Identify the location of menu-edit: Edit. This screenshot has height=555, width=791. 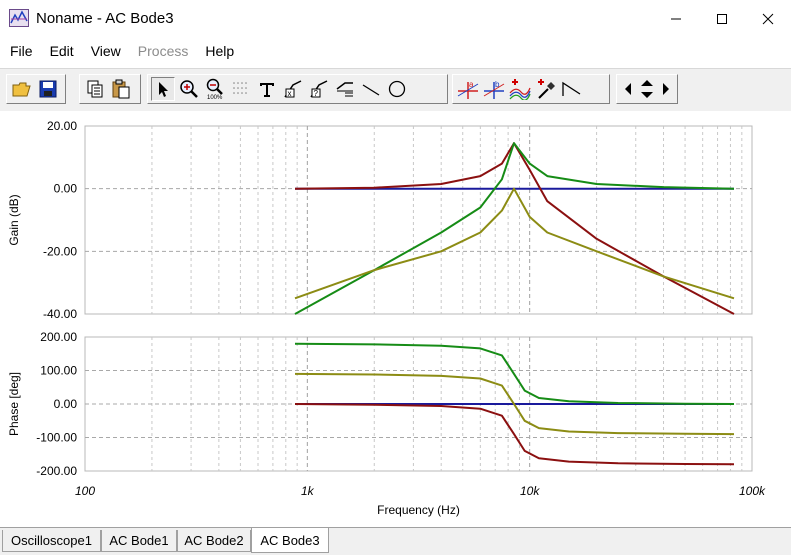
(61, 51).